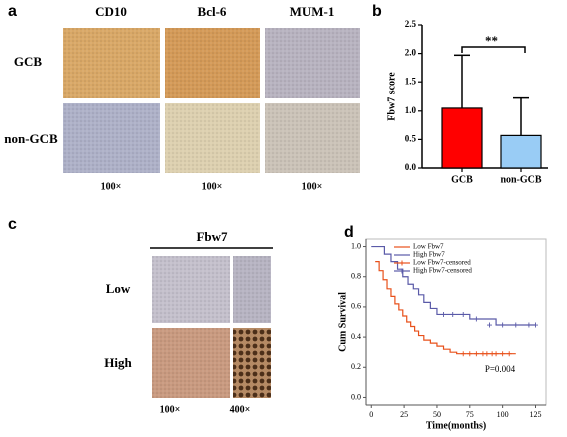 This screenshot has width=567, height=437. I want to click on legend-label: Low Fbw7, so click(428, 247).